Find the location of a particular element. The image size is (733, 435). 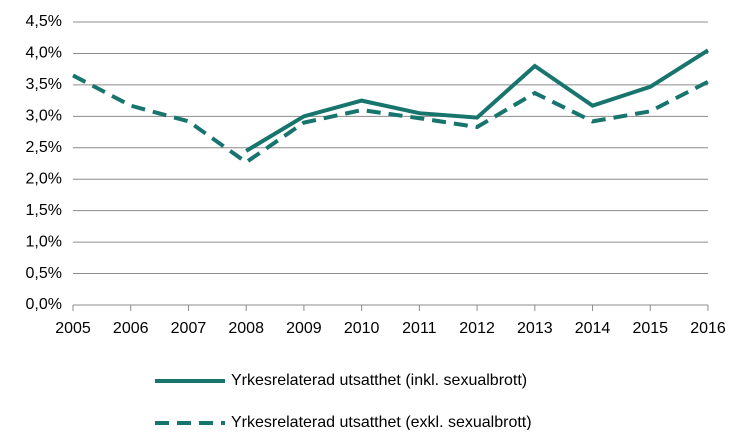

y-tick-label: 0,5% is located at coordinates (44, 273).